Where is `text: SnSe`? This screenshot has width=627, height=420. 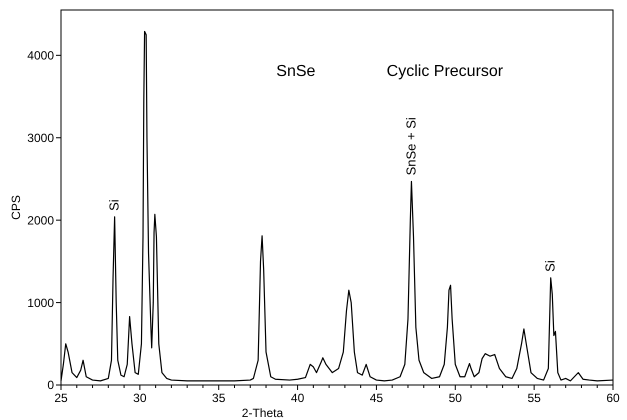 text: SnSe is located at coordinates (296, 71).